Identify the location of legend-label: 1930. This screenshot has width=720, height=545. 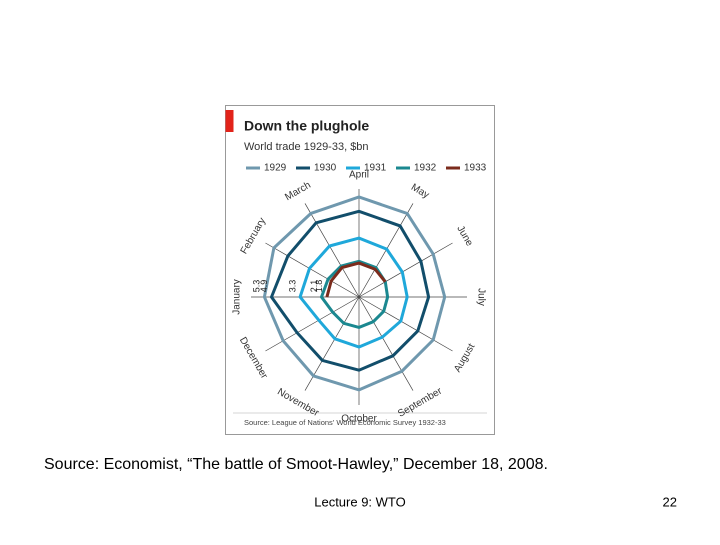
(325, 168).